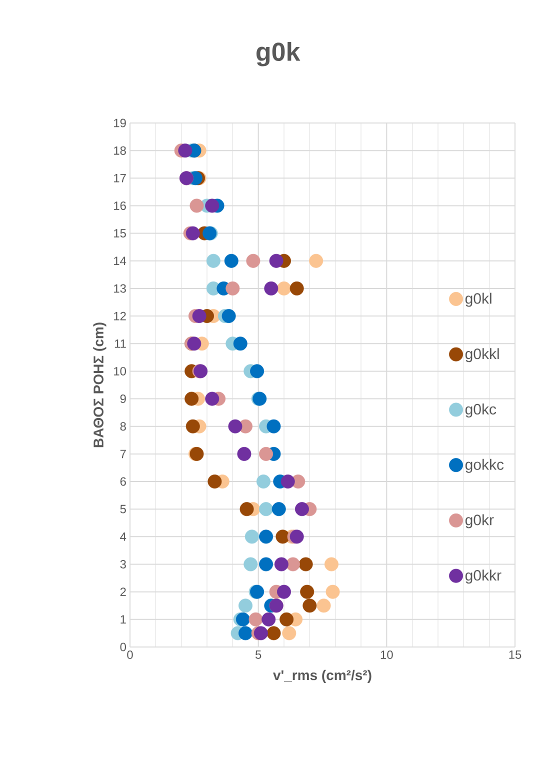  I want to click on y-tick-label: 19, so click(120, 123).